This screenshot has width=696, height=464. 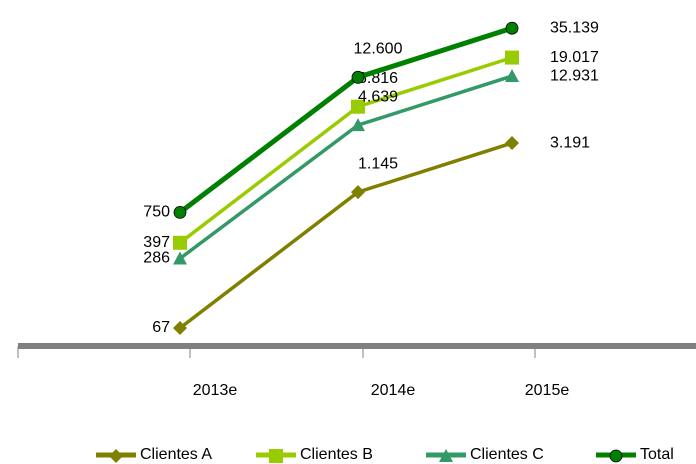 I want to click on data-label: 12.600, so click(x=378, y=49).